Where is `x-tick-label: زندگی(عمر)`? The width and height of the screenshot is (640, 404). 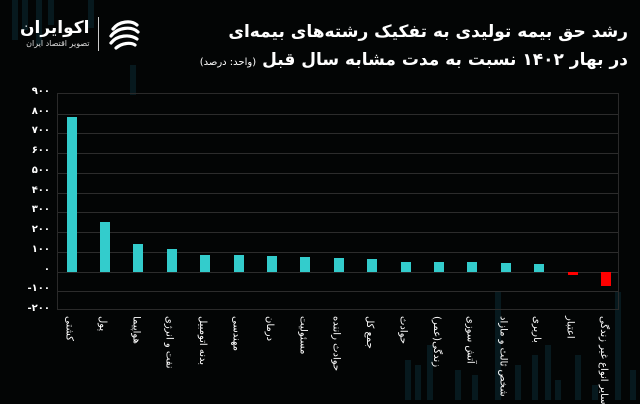 x-tick-label: زندگی(عمر) is located at coordinates (436, 342).